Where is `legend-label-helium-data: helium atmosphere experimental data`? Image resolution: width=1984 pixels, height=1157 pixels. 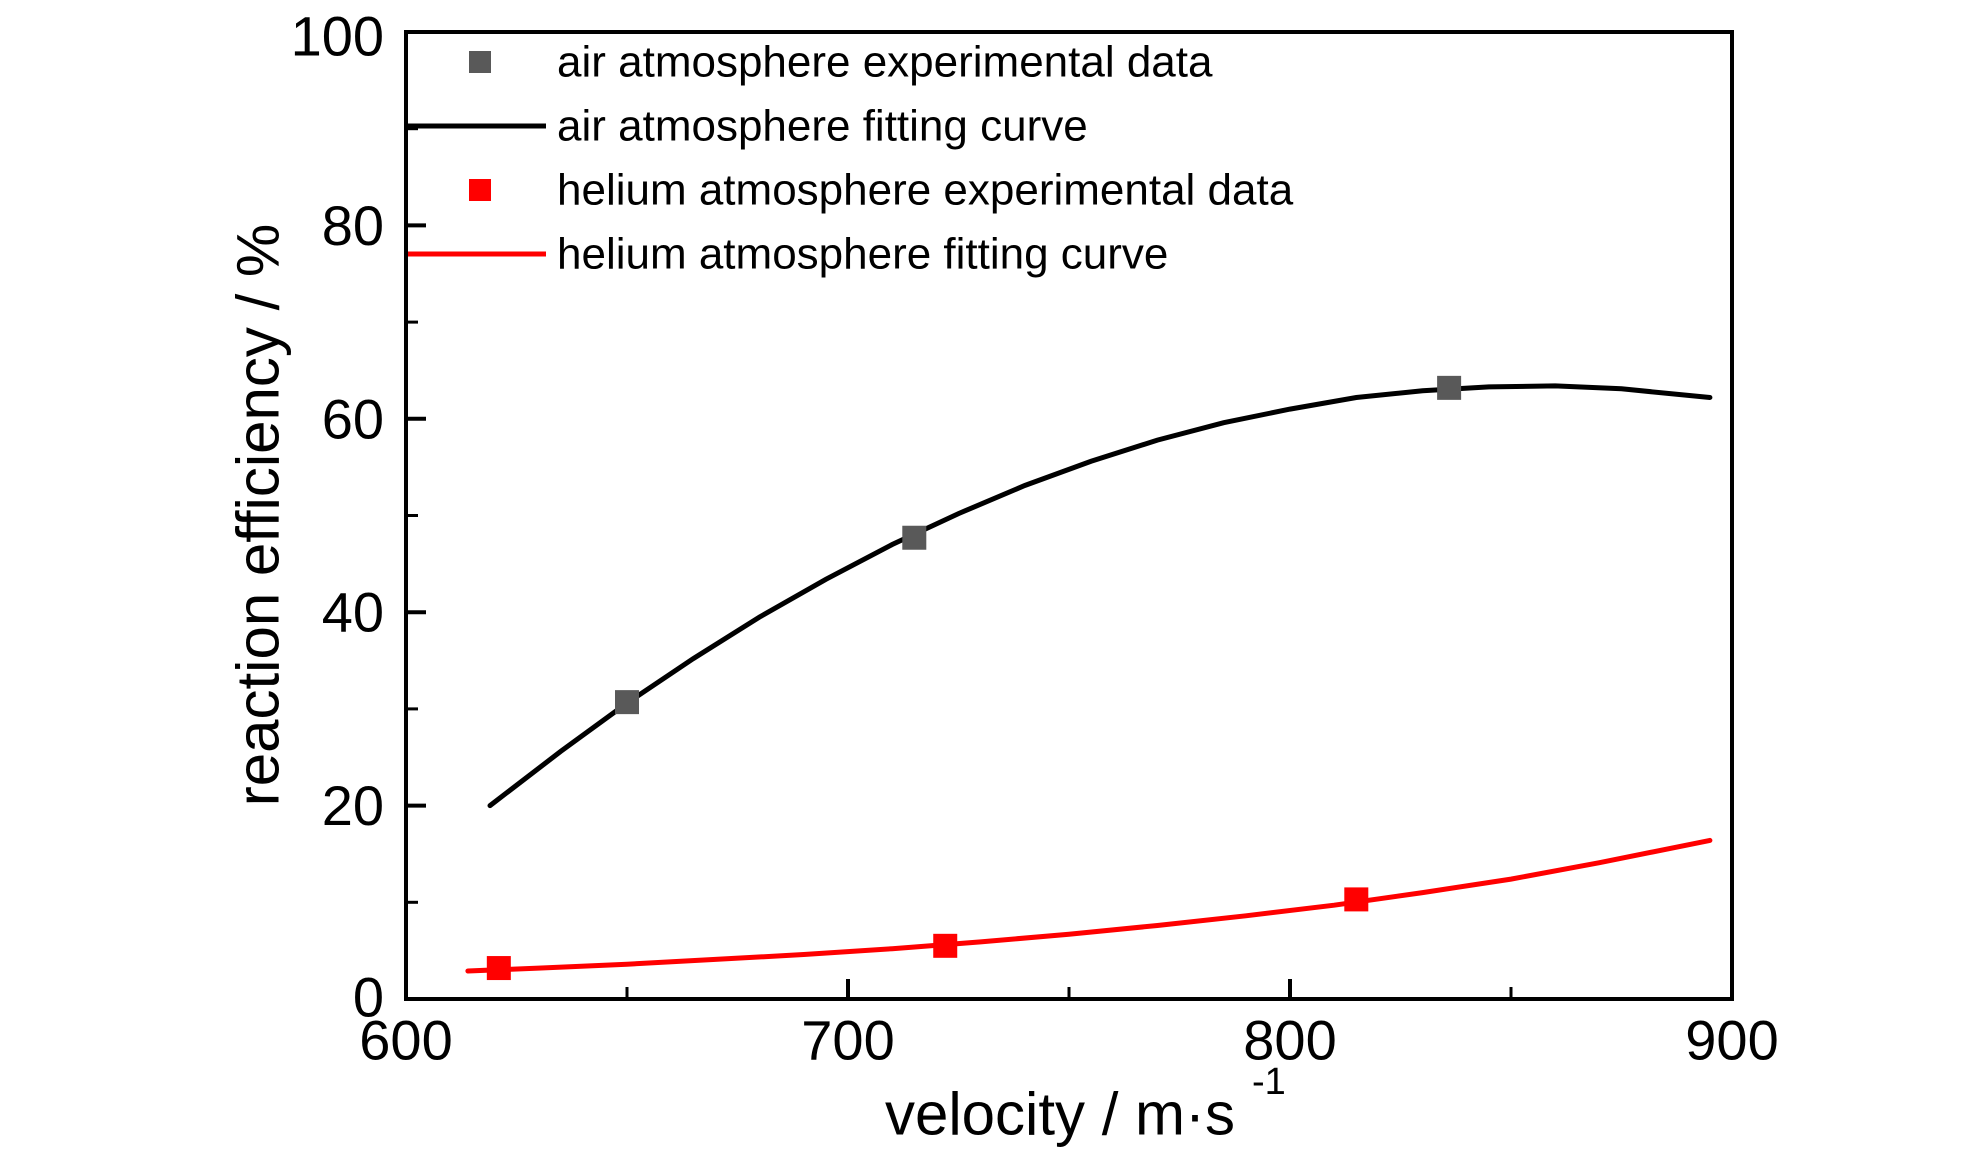
legend-label-helium-data: helium atmosphere experimental data is located at coordinates (925, 190).